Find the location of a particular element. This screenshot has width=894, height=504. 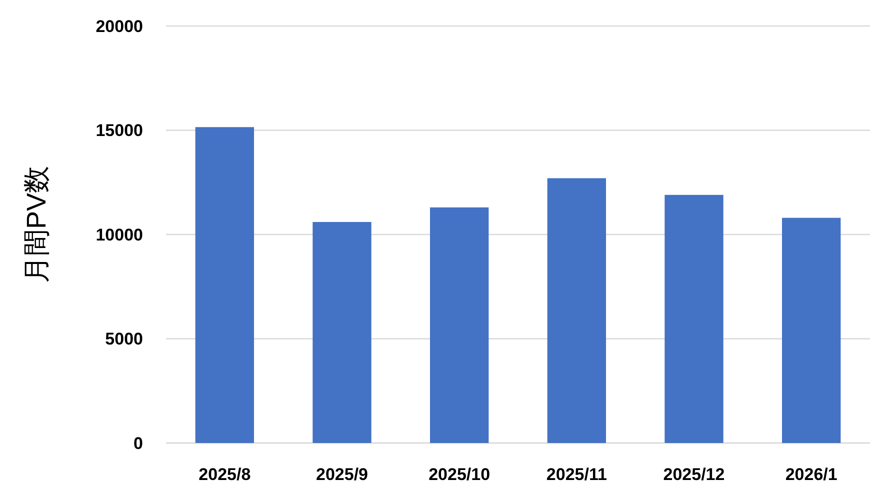

x-tick-label: 2025/8 is located at coordinates (224, 474).